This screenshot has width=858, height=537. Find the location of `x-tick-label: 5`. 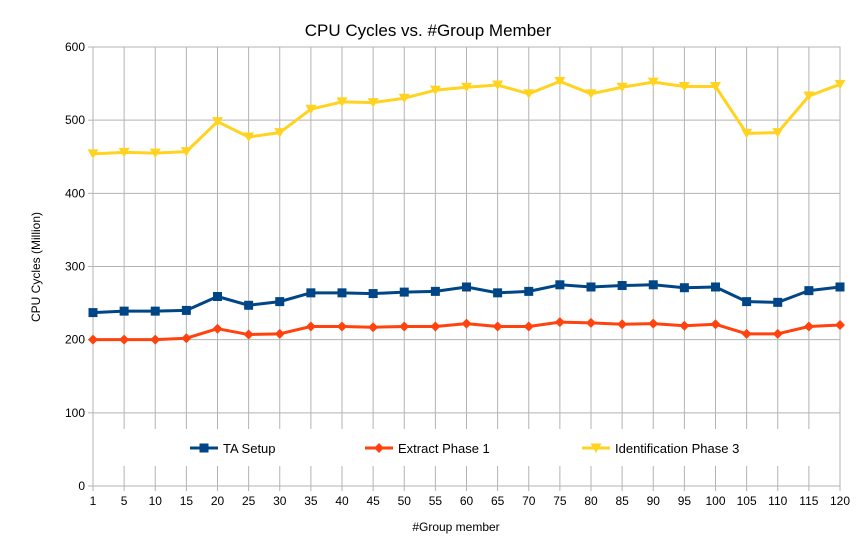

x-tick-label: 5 is located at coordinates (124, 501).